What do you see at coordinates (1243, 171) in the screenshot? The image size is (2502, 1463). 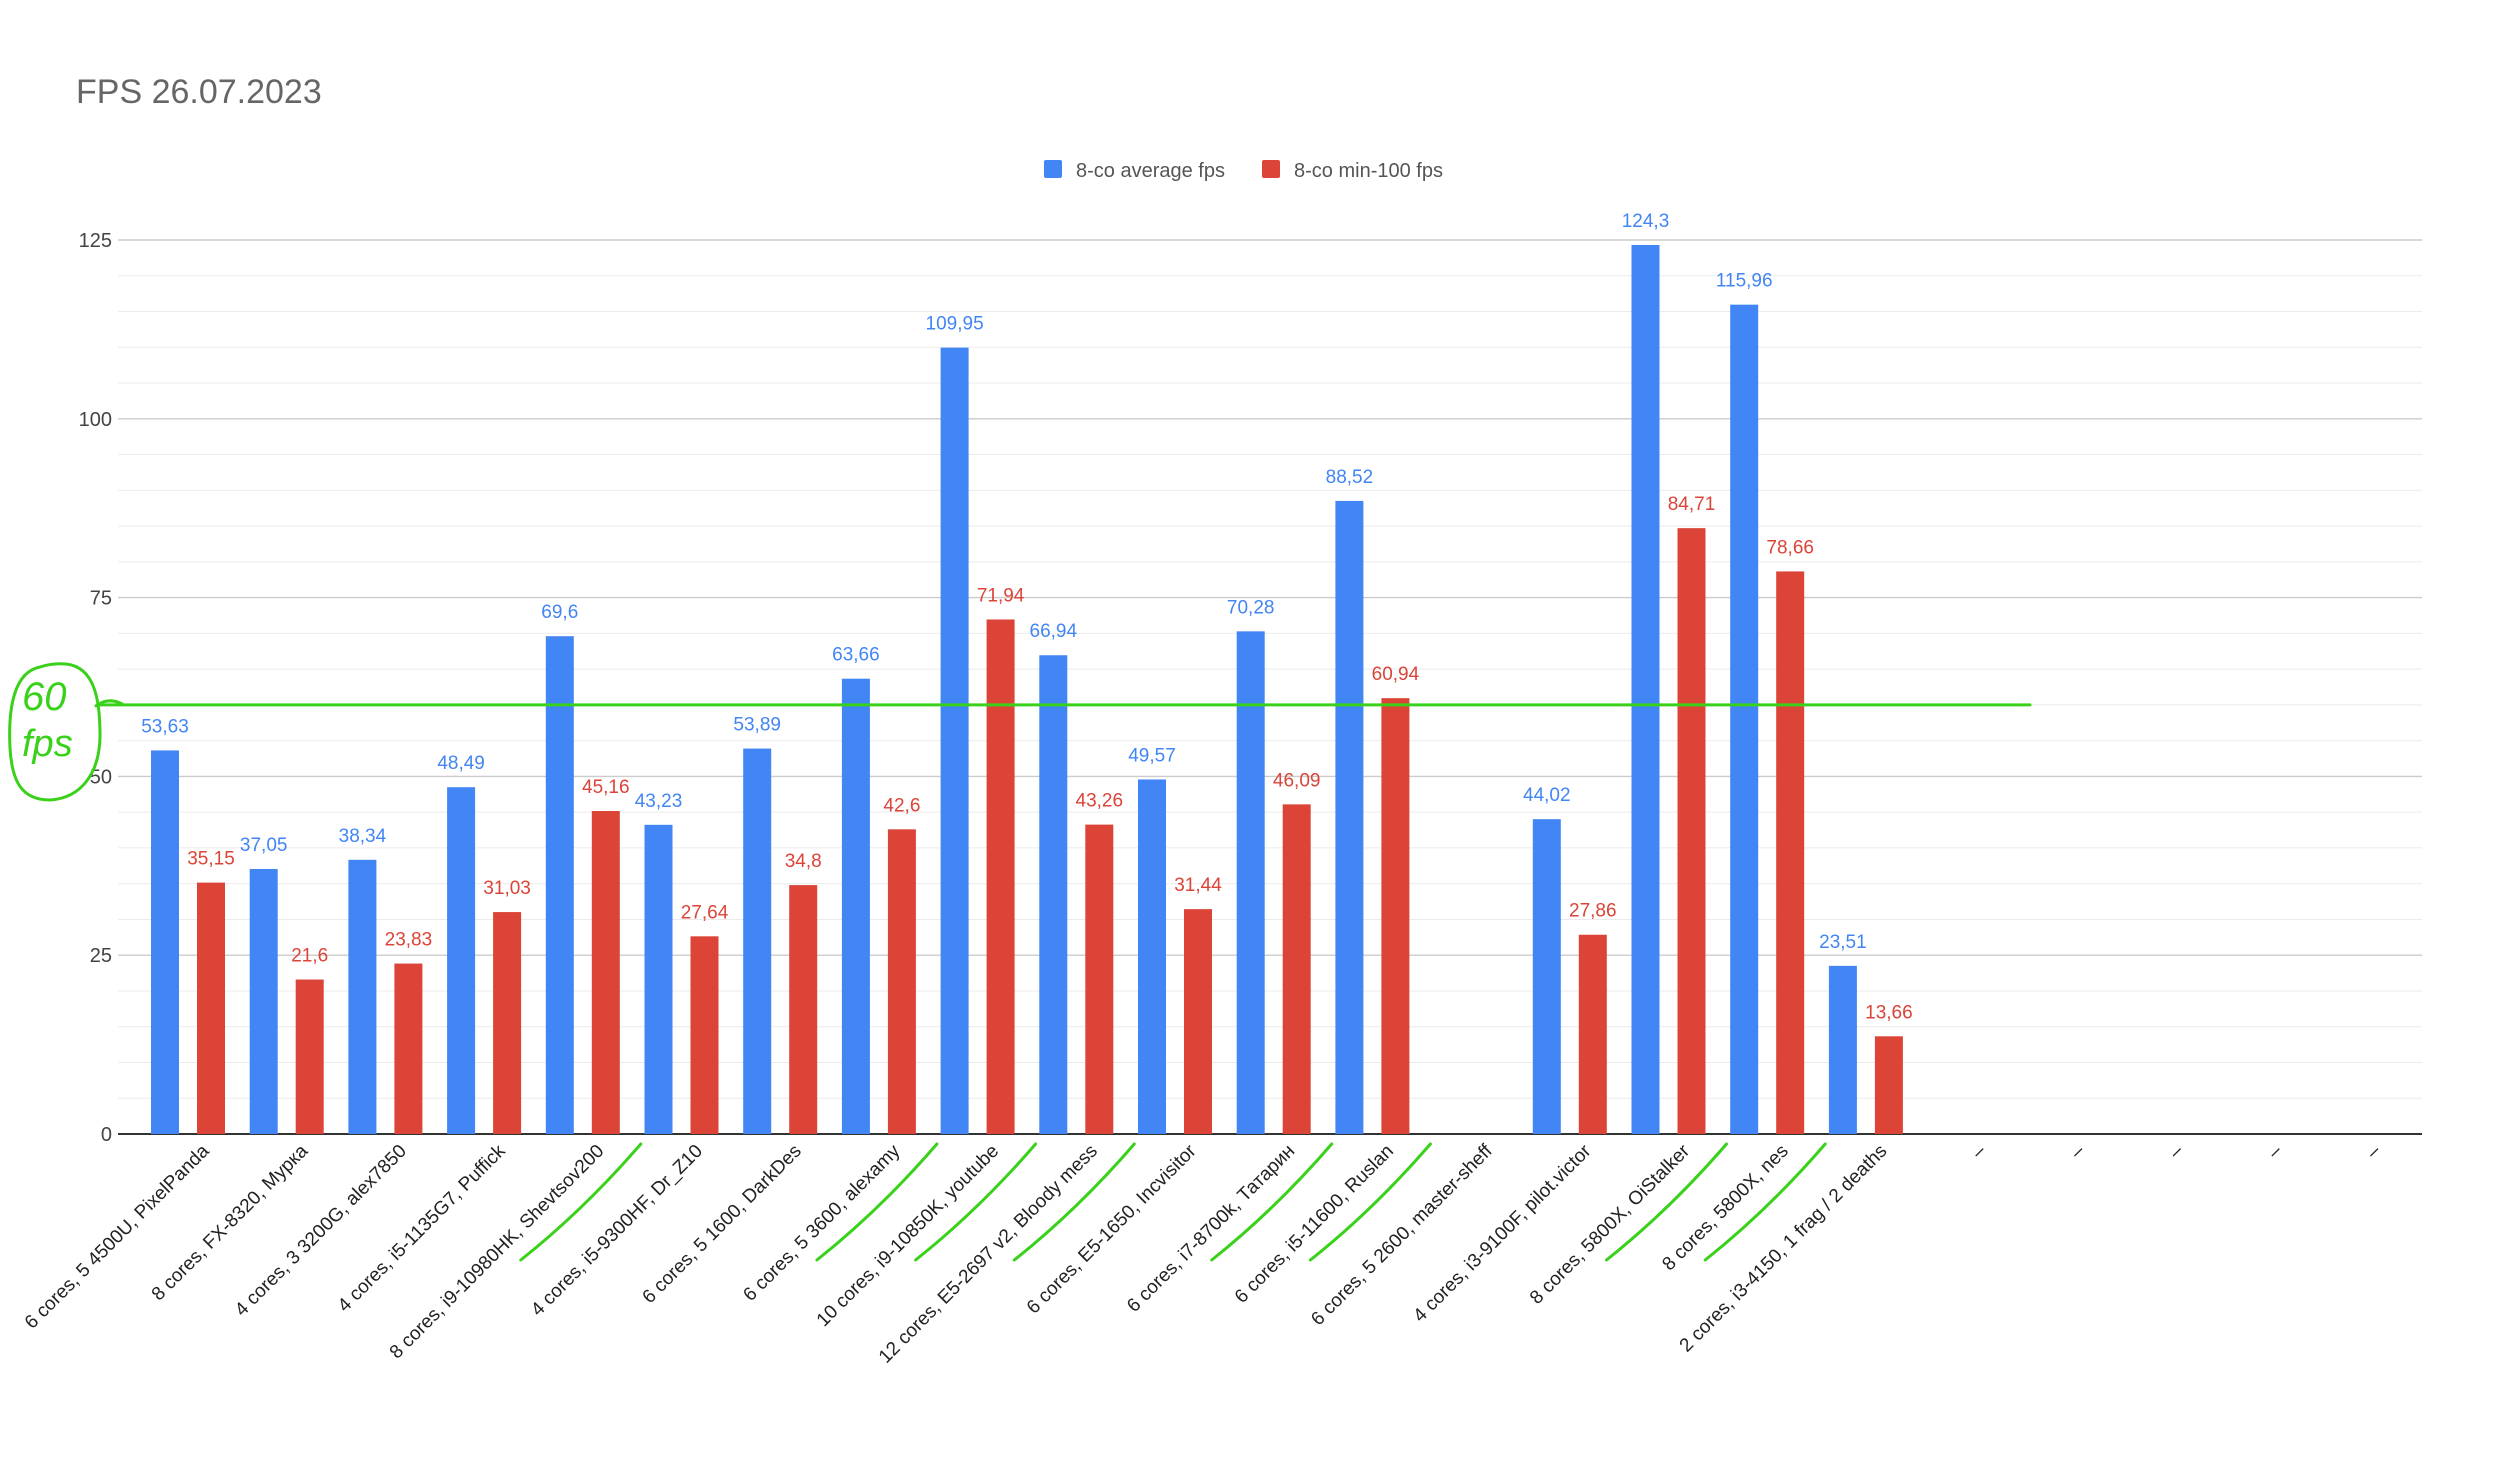 I see `legend: 8-co average fps 8-co min-100 fps` at bounding box center [1243, 171].